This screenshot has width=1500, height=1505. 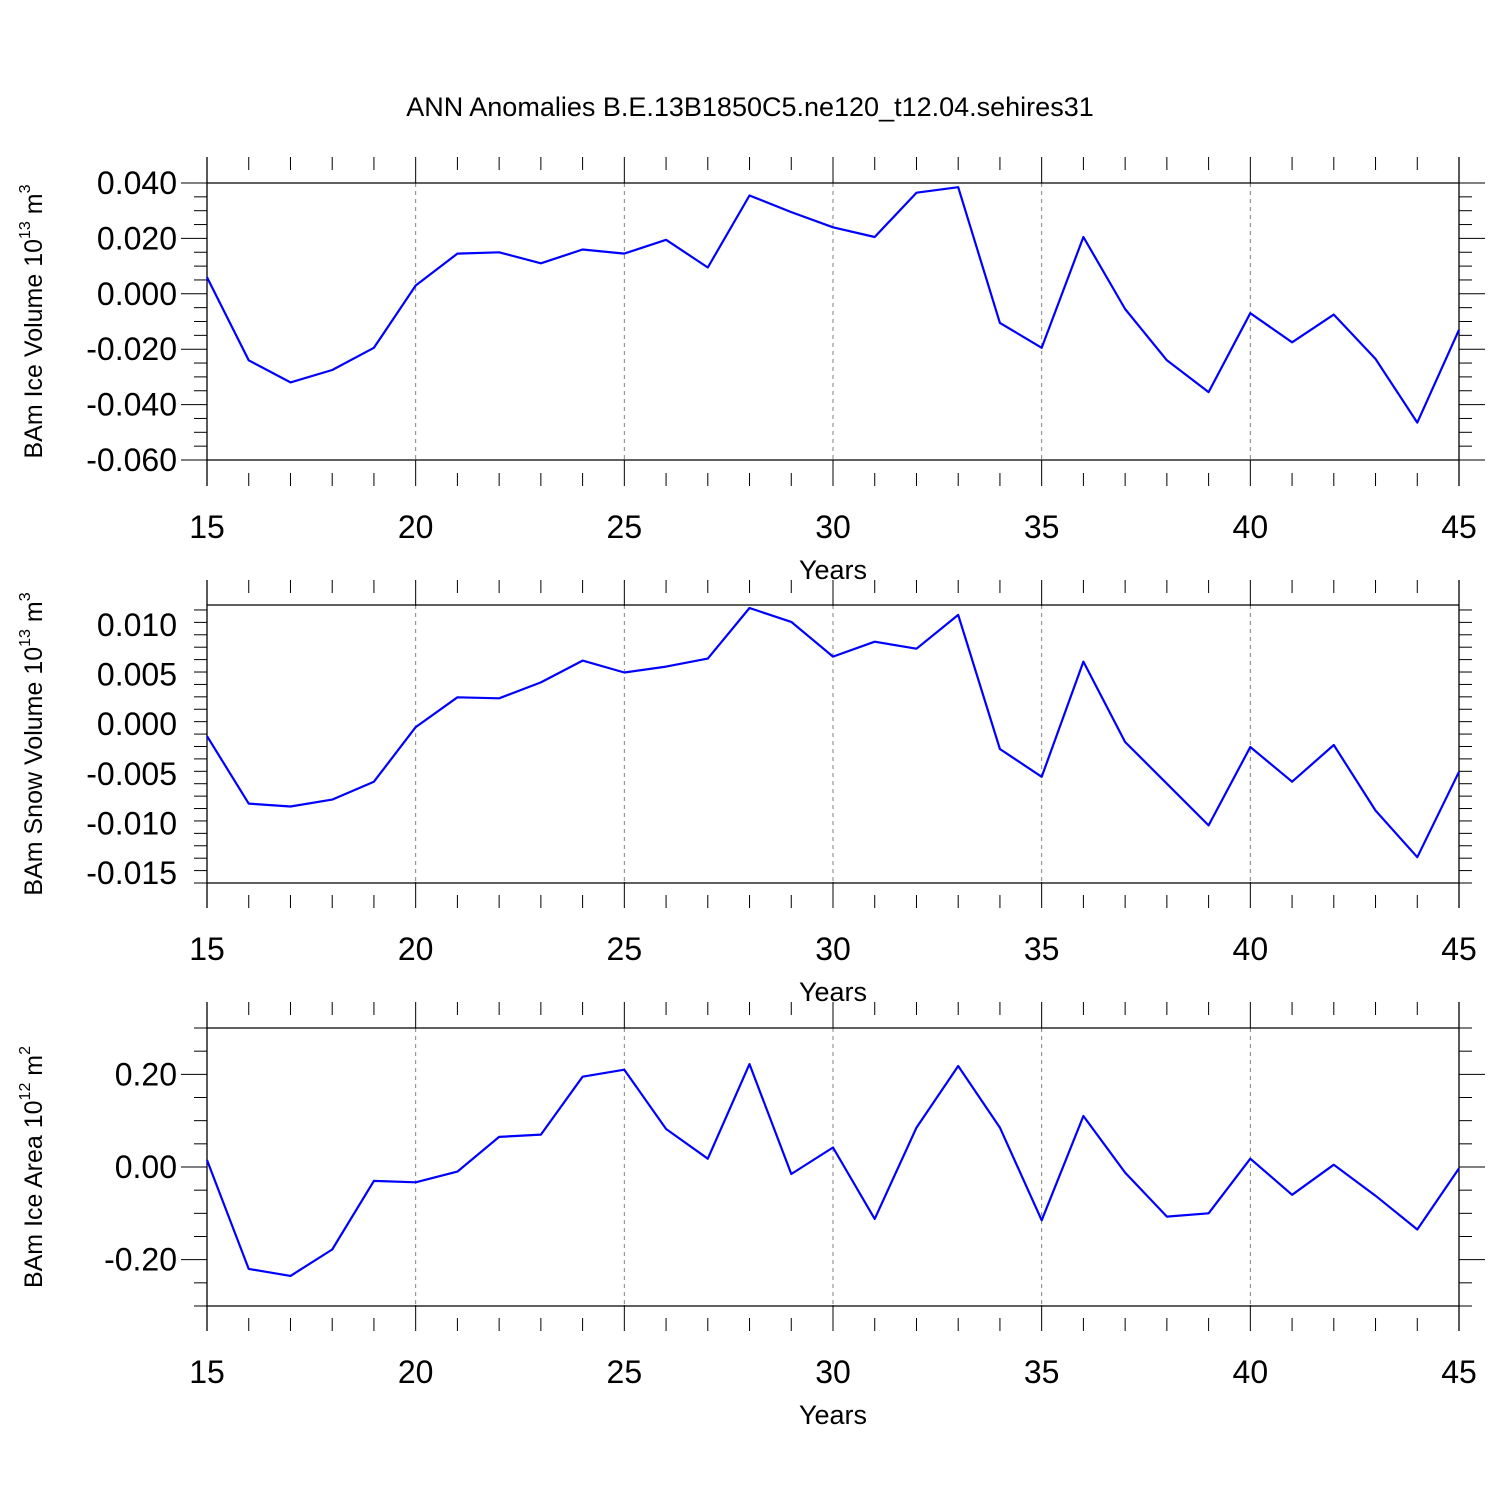 What do you see at coordinates (140, 1260) in the screenshot?
I see `y-tick-label: -0.20` at bounding box center [140, 1260].